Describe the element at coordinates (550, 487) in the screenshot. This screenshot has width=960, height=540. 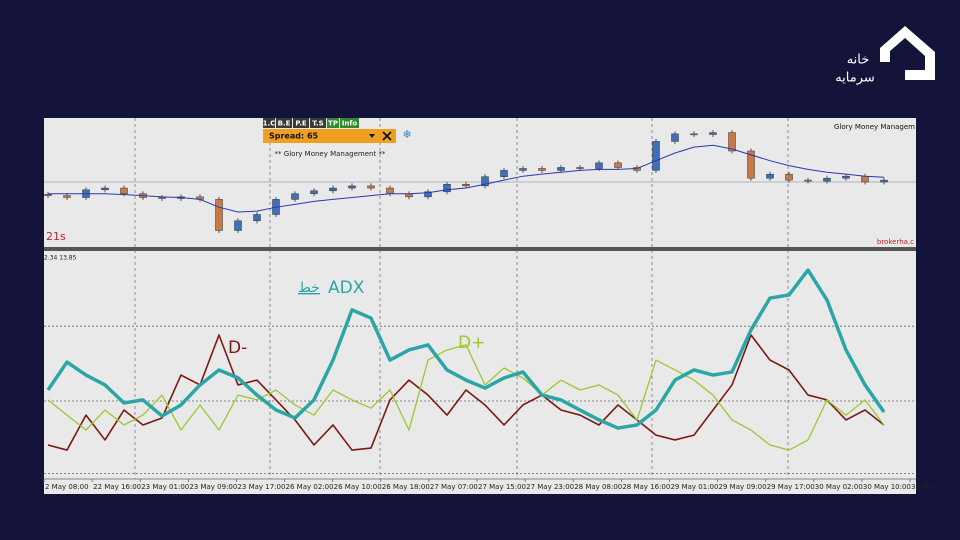
I see `x-tick-label: 27 May 23:00` at that location.